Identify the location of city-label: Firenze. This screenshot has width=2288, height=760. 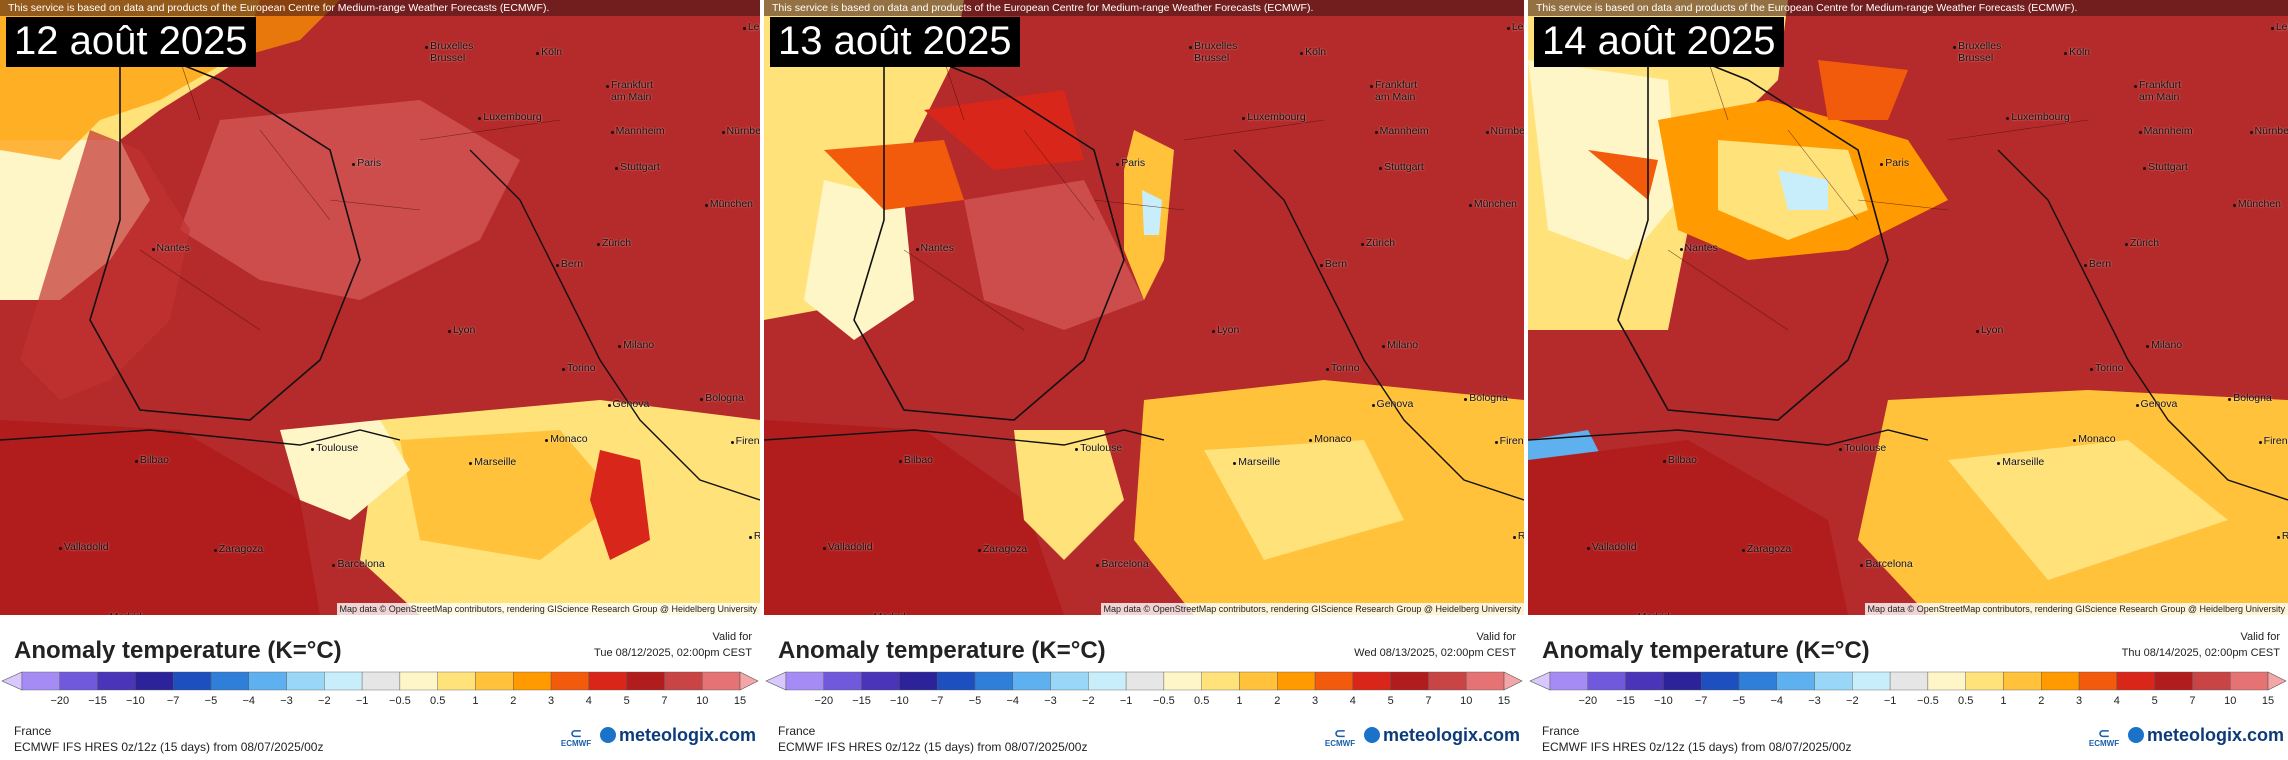
(1509, 441).